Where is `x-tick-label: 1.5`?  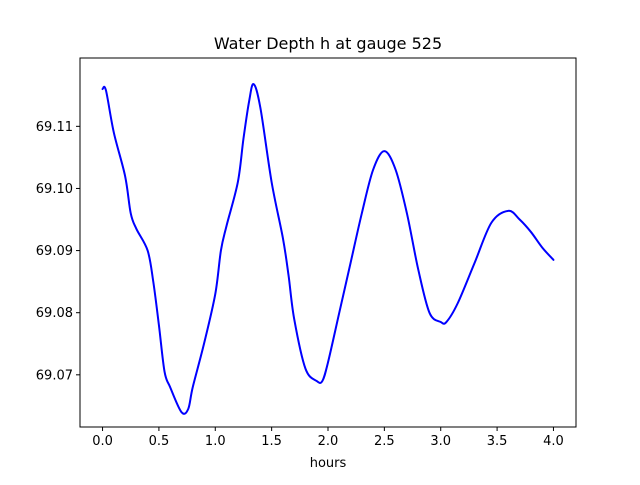
x-tick-label: 1.5 is located at coordinates (271, 441).